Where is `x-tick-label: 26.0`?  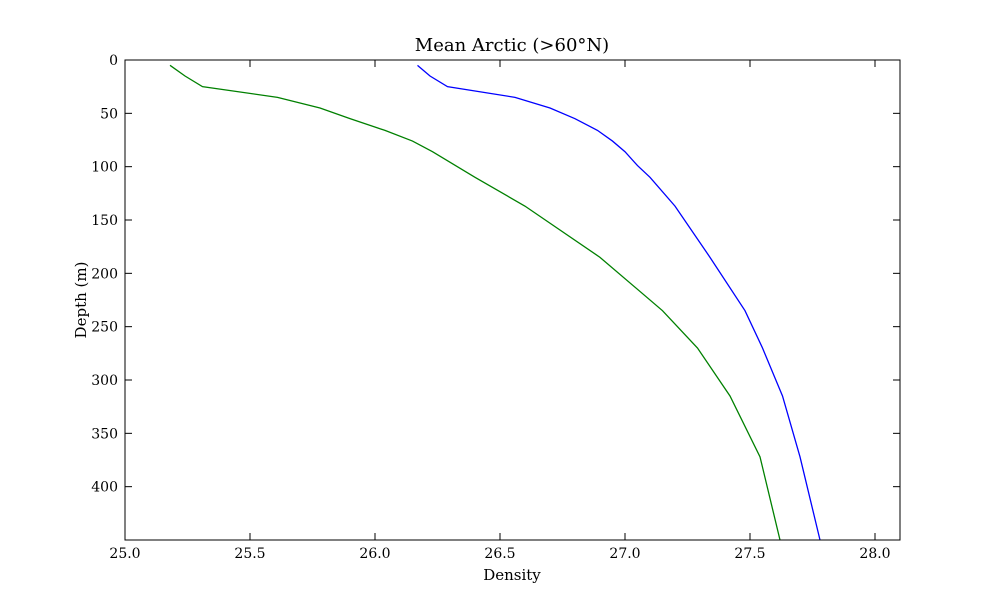
x-tick-label: 26.0 is located at coordinates (374, 554).